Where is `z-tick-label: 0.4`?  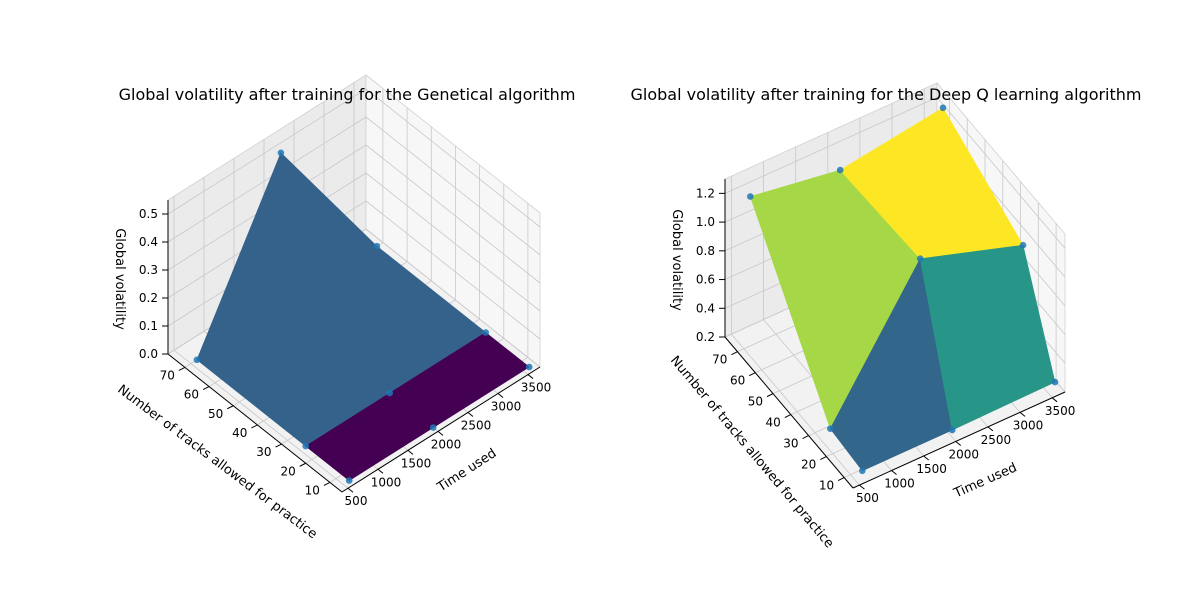 z-tick-label: 0.4 is located at coordinates (148, 242).